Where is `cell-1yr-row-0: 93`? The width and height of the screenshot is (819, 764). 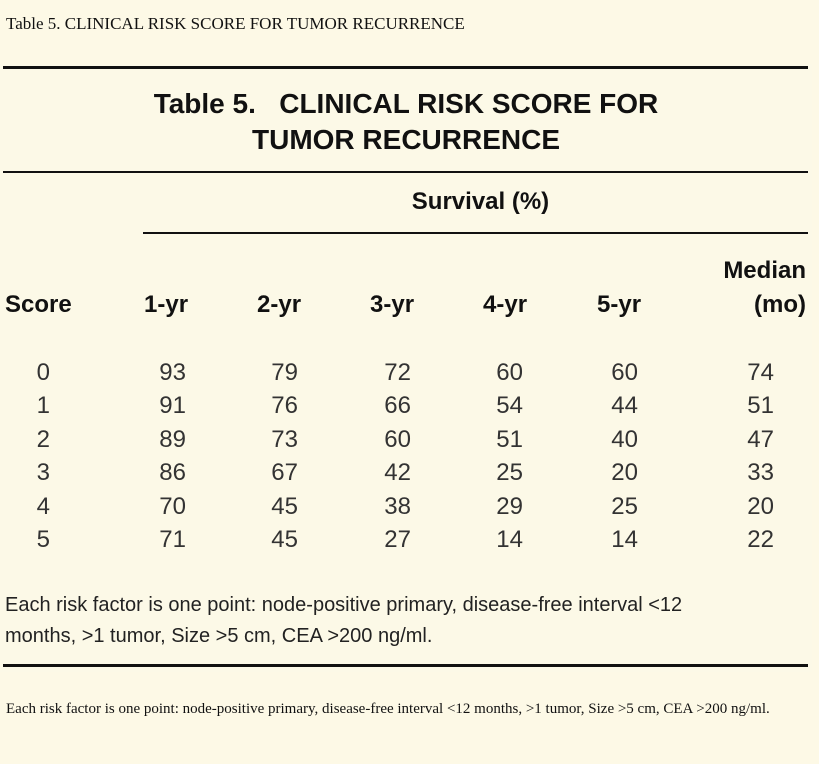
cell-1yr-row-0: 93 is located at coordinates (172, 372).